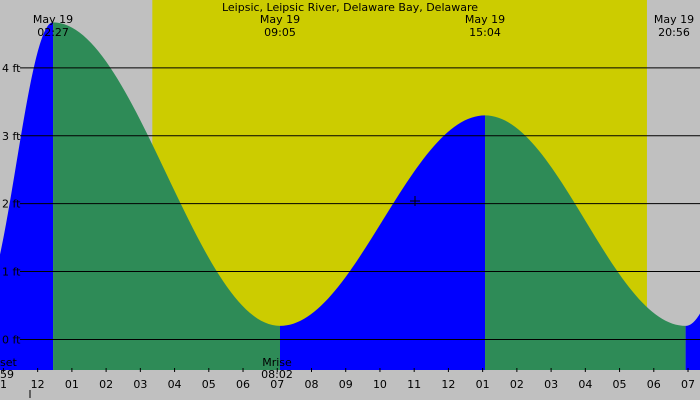 This screenshot has width=700, height=400. Describe the element at coordinates (415, 201) in the screenshot. I see `crosshair-marker` at that location.